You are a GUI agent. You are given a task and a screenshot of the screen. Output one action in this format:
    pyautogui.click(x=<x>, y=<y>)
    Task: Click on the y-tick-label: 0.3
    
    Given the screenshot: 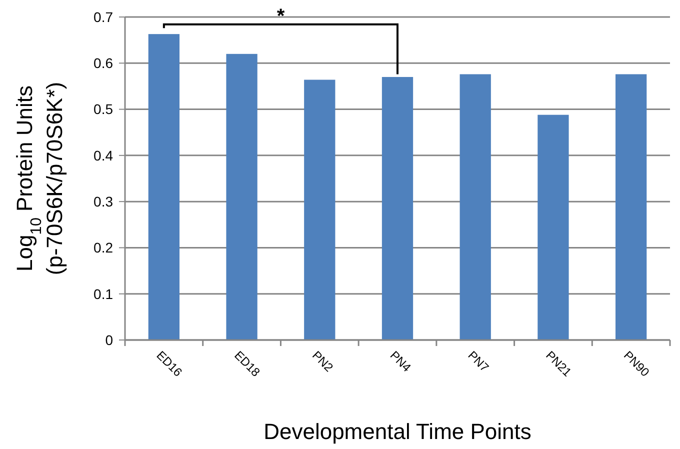 What is the action you would take?
    pyautogui.click(x=104, y=201)
    